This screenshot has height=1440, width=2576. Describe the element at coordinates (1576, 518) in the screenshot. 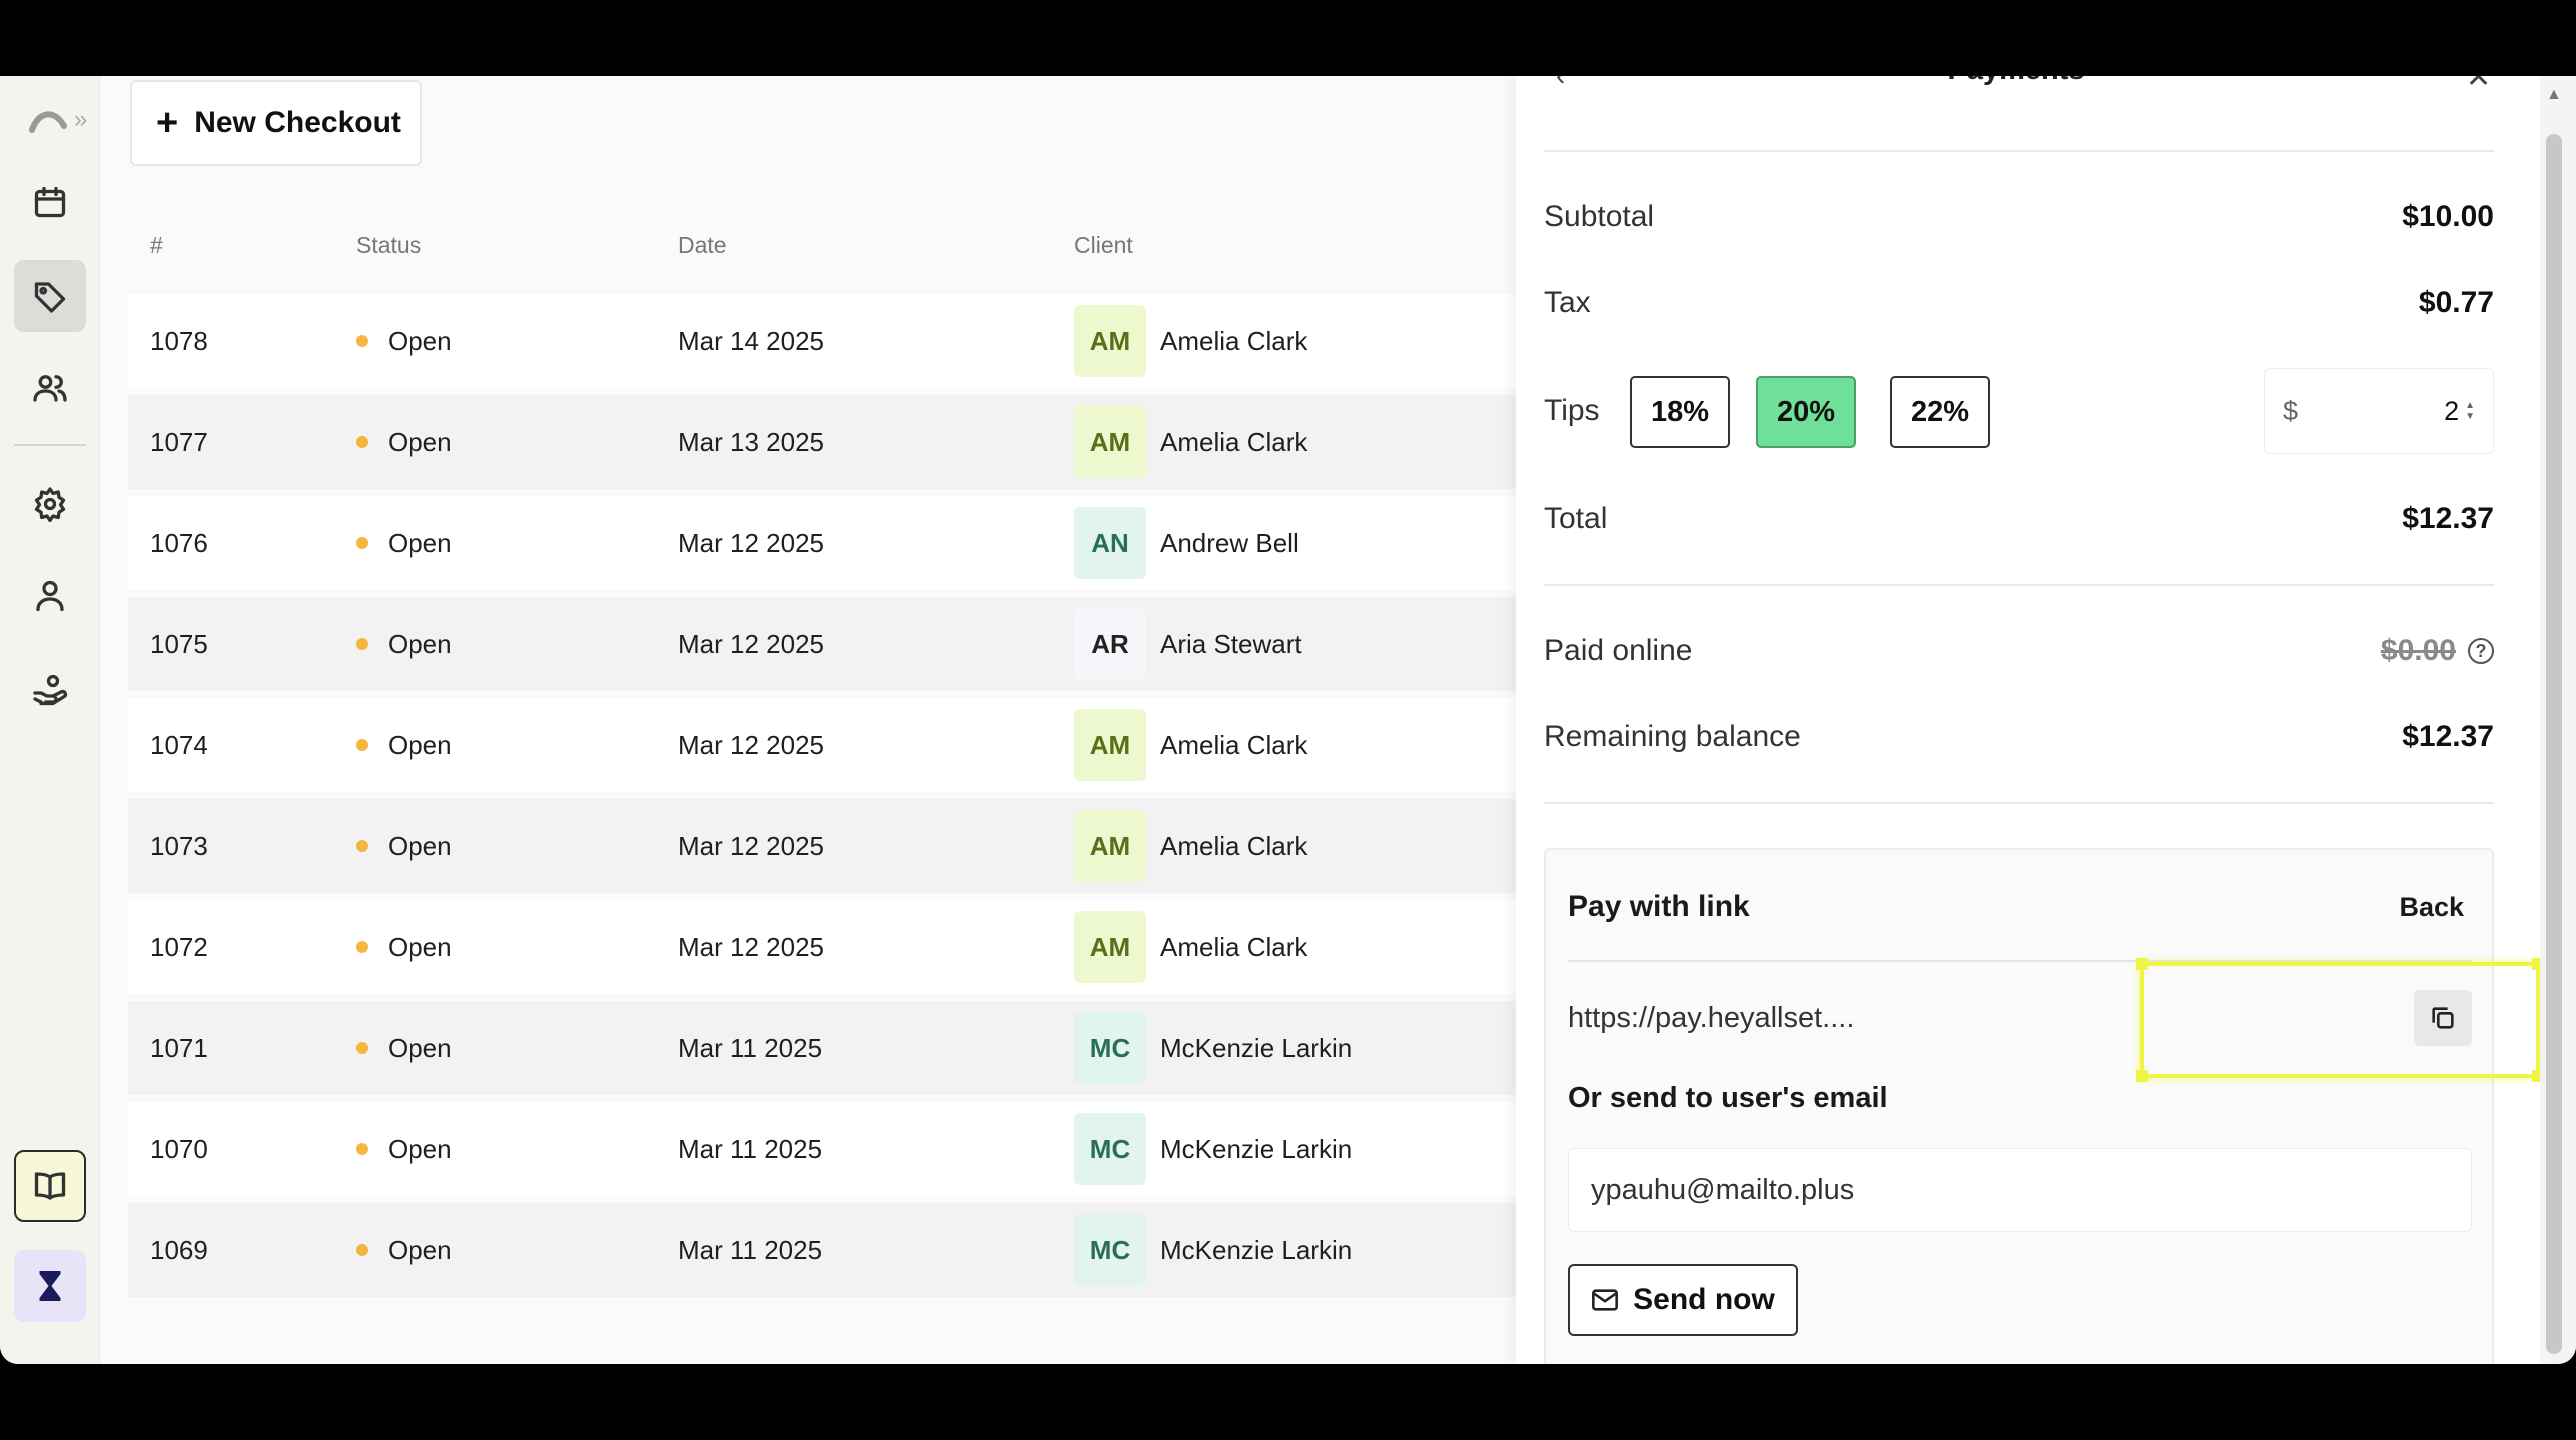

I see `total-label: Total` at that location.